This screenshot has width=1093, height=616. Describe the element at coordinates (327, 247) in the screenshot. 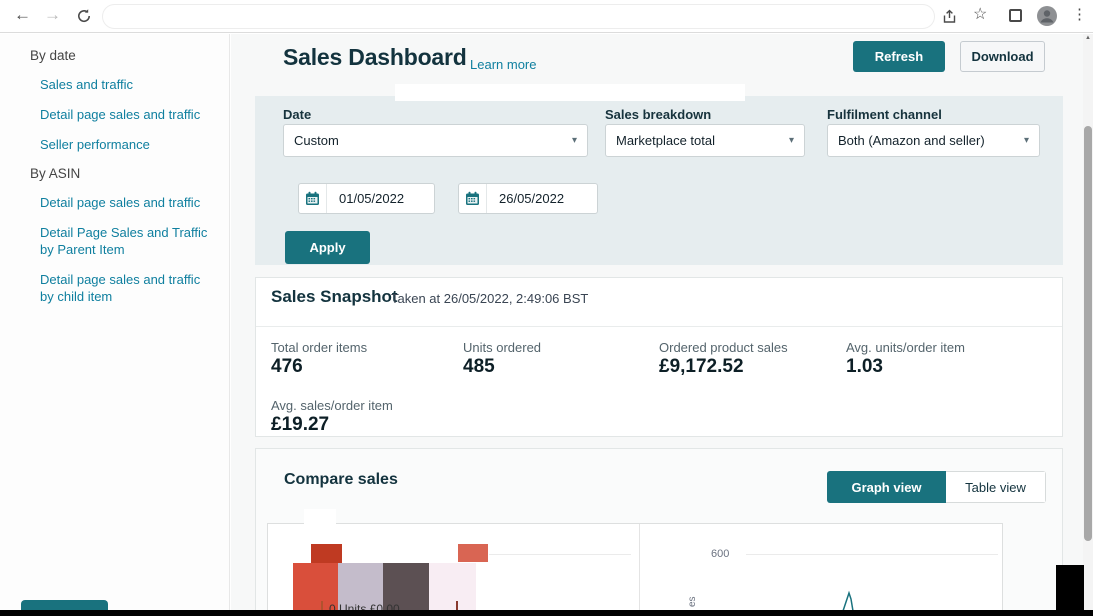

I see `apply-button: Apply` at that location.